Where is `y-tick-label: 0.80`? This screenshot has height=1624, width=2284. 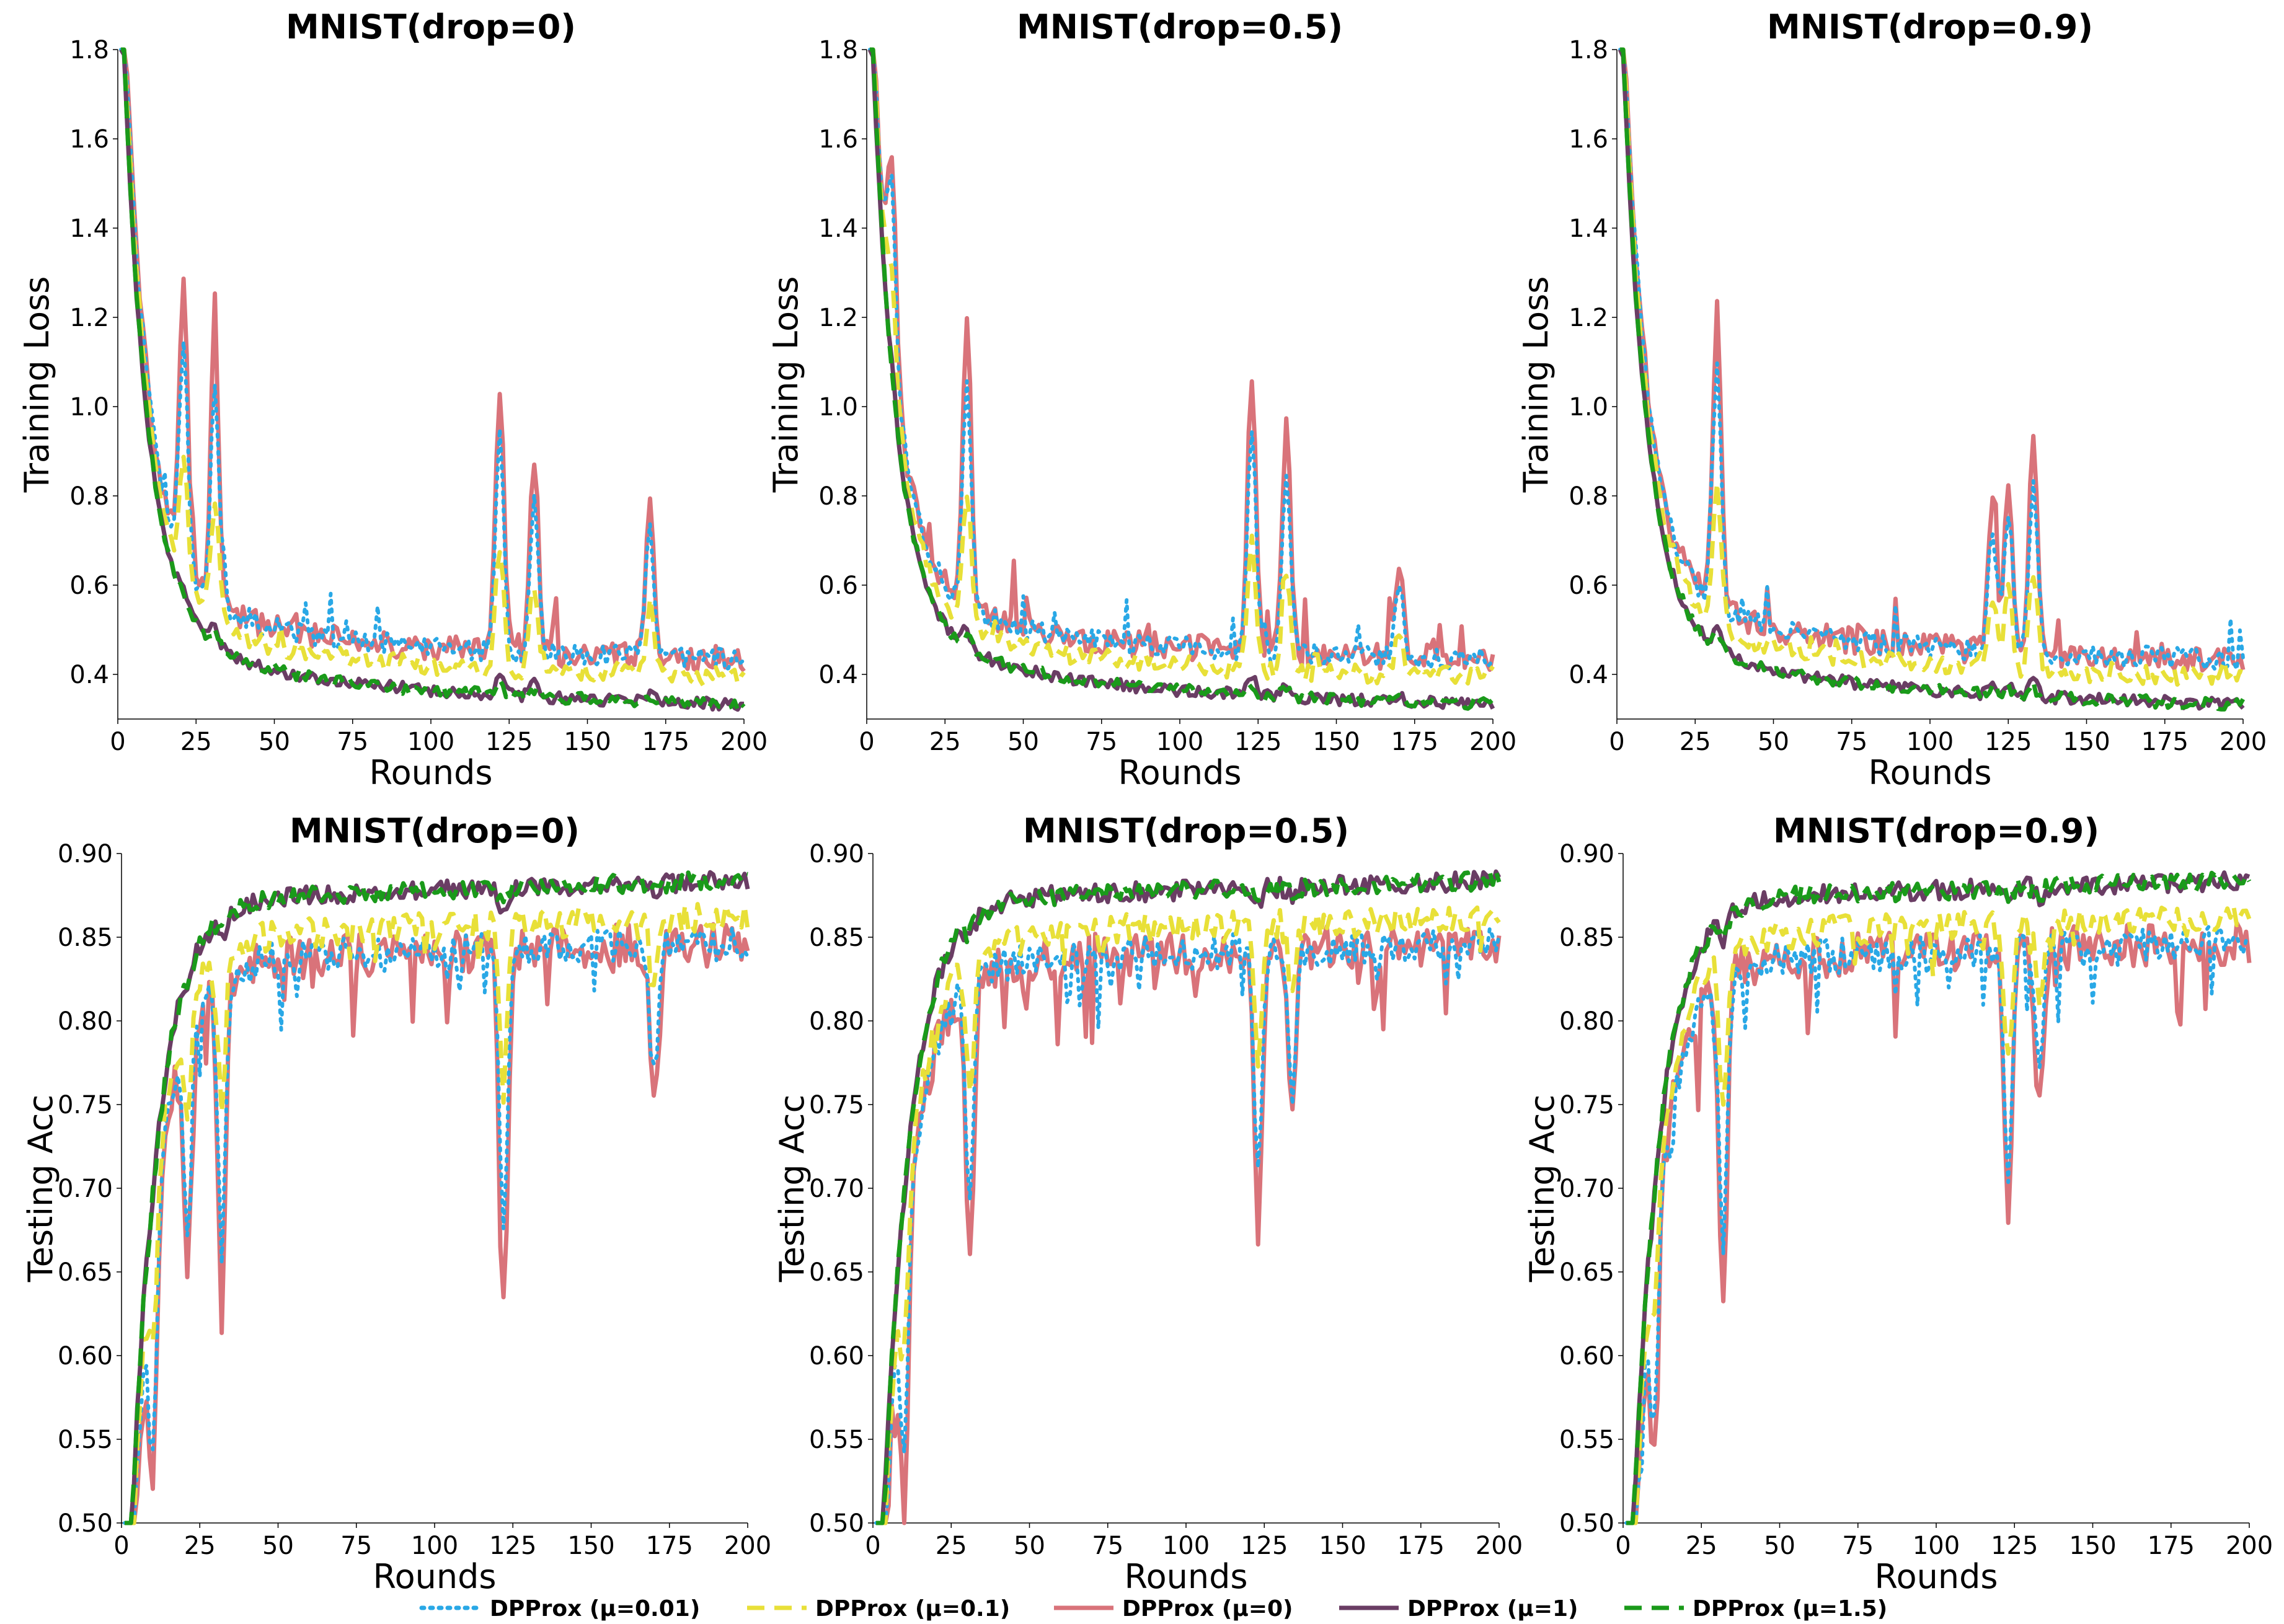
y-tick-label: 0.80 is located at coordinates (837, 1021).